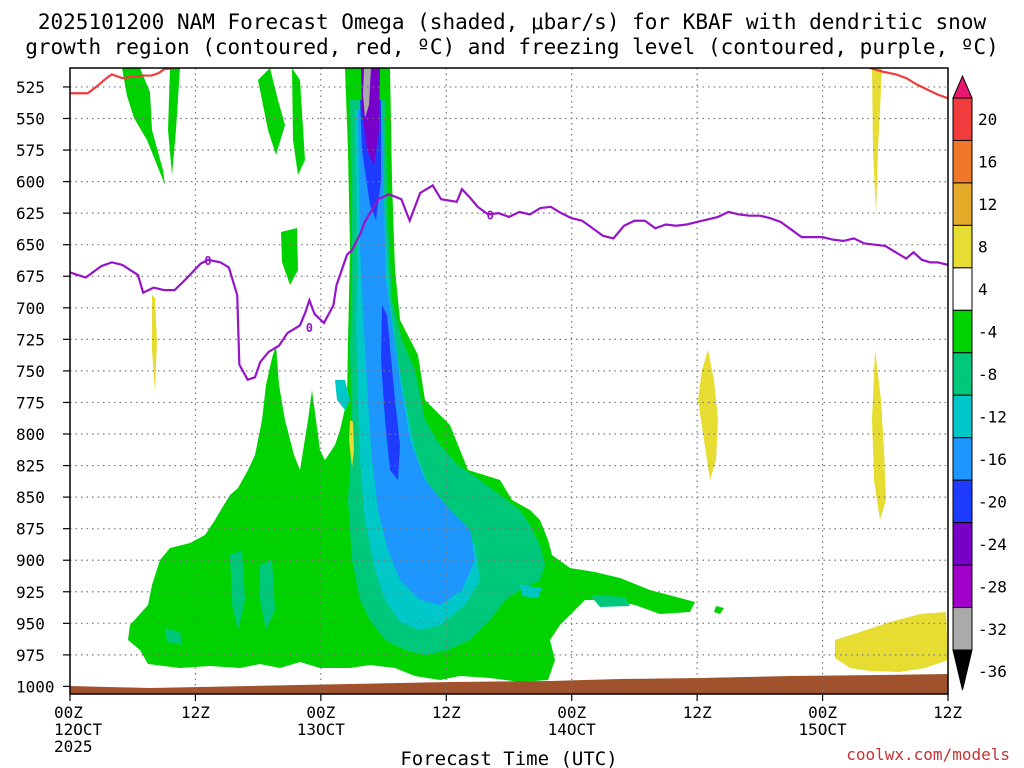 The image size is (1024, 768). What do you see at coordinates (30, 592) in the screenshot?
I see `y-tick-label: 925` at bounding box center [30, 592].